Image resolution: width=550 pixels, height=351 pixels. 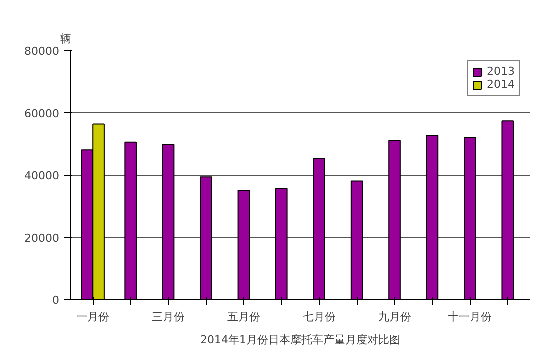 I want to click on legend-label: 2013, so click(x=501, y=71).